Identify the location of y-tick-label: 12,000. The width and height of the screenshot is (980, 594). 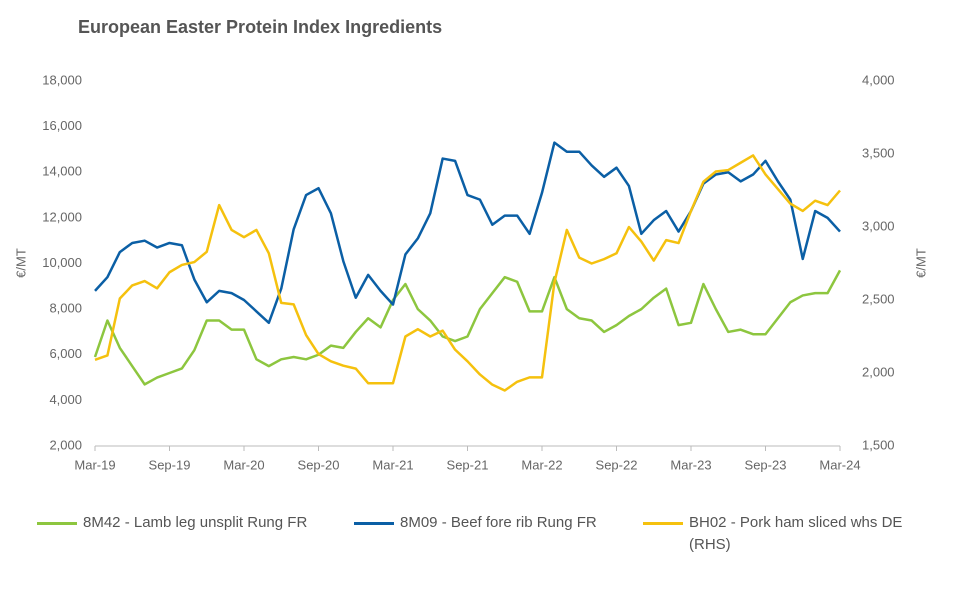
(62, 216).